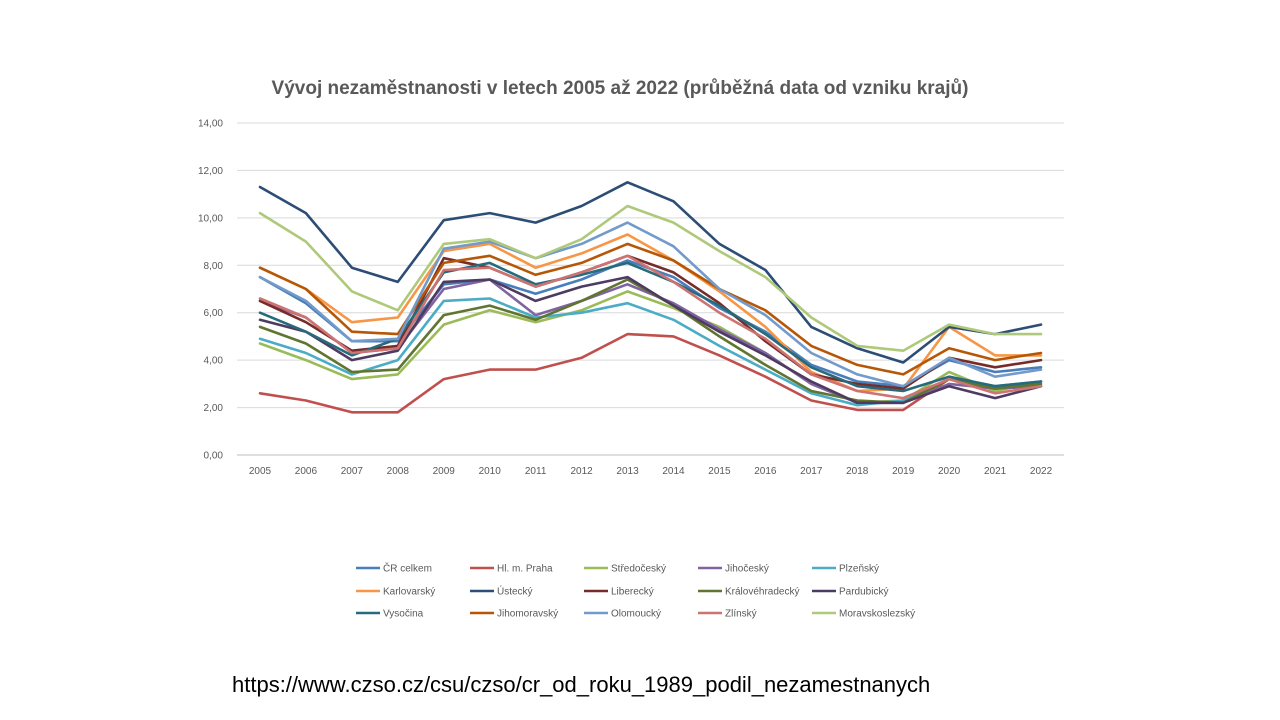 This screenshot has width=1280, height=720. Describe the element at coordinates (863, 592) in the screenshot. I see `legend-label: Pardubický` at that location.